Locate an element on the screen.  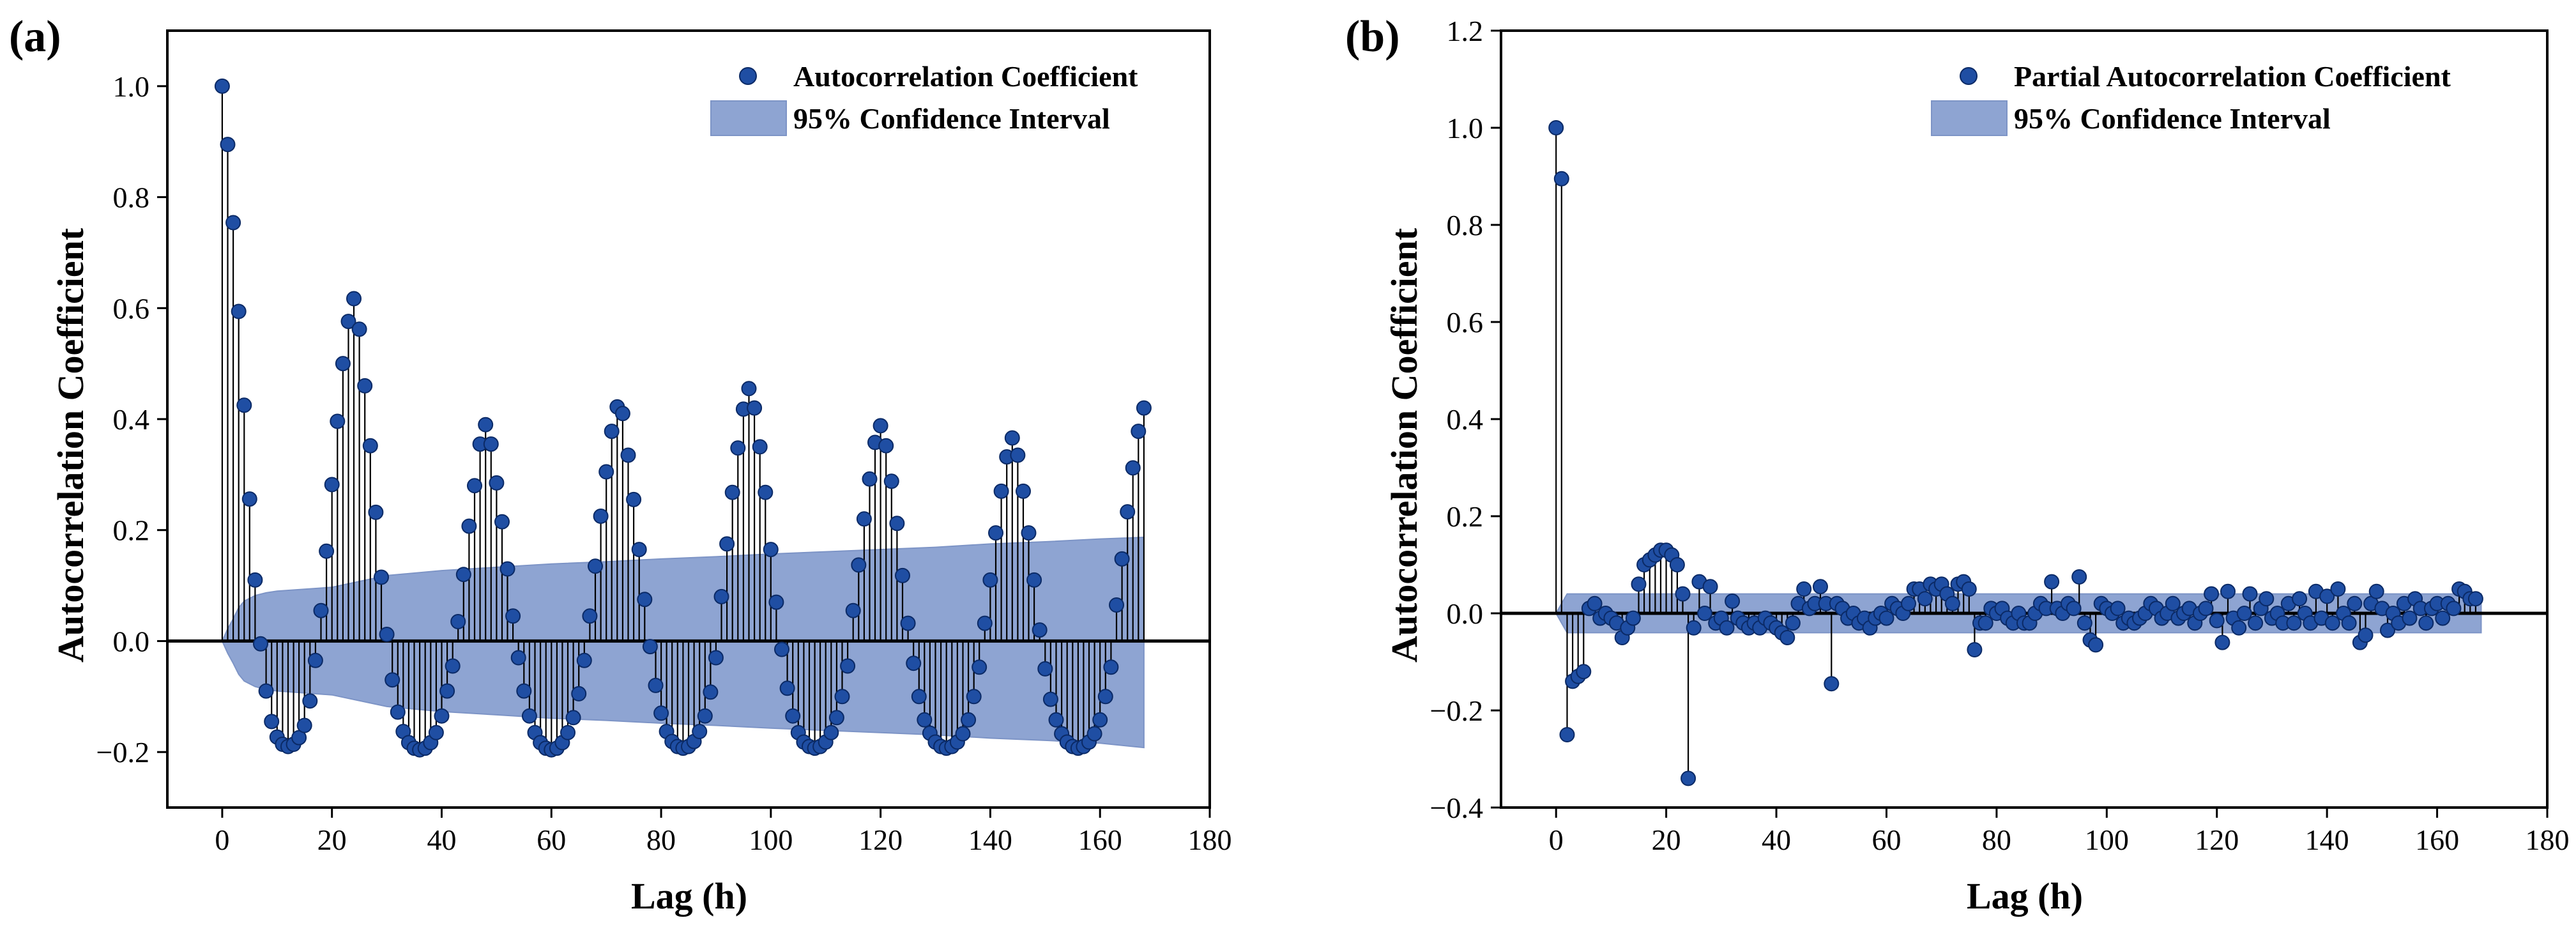
acf-x-tick-label: 100 is located at coordinates (771, 840).